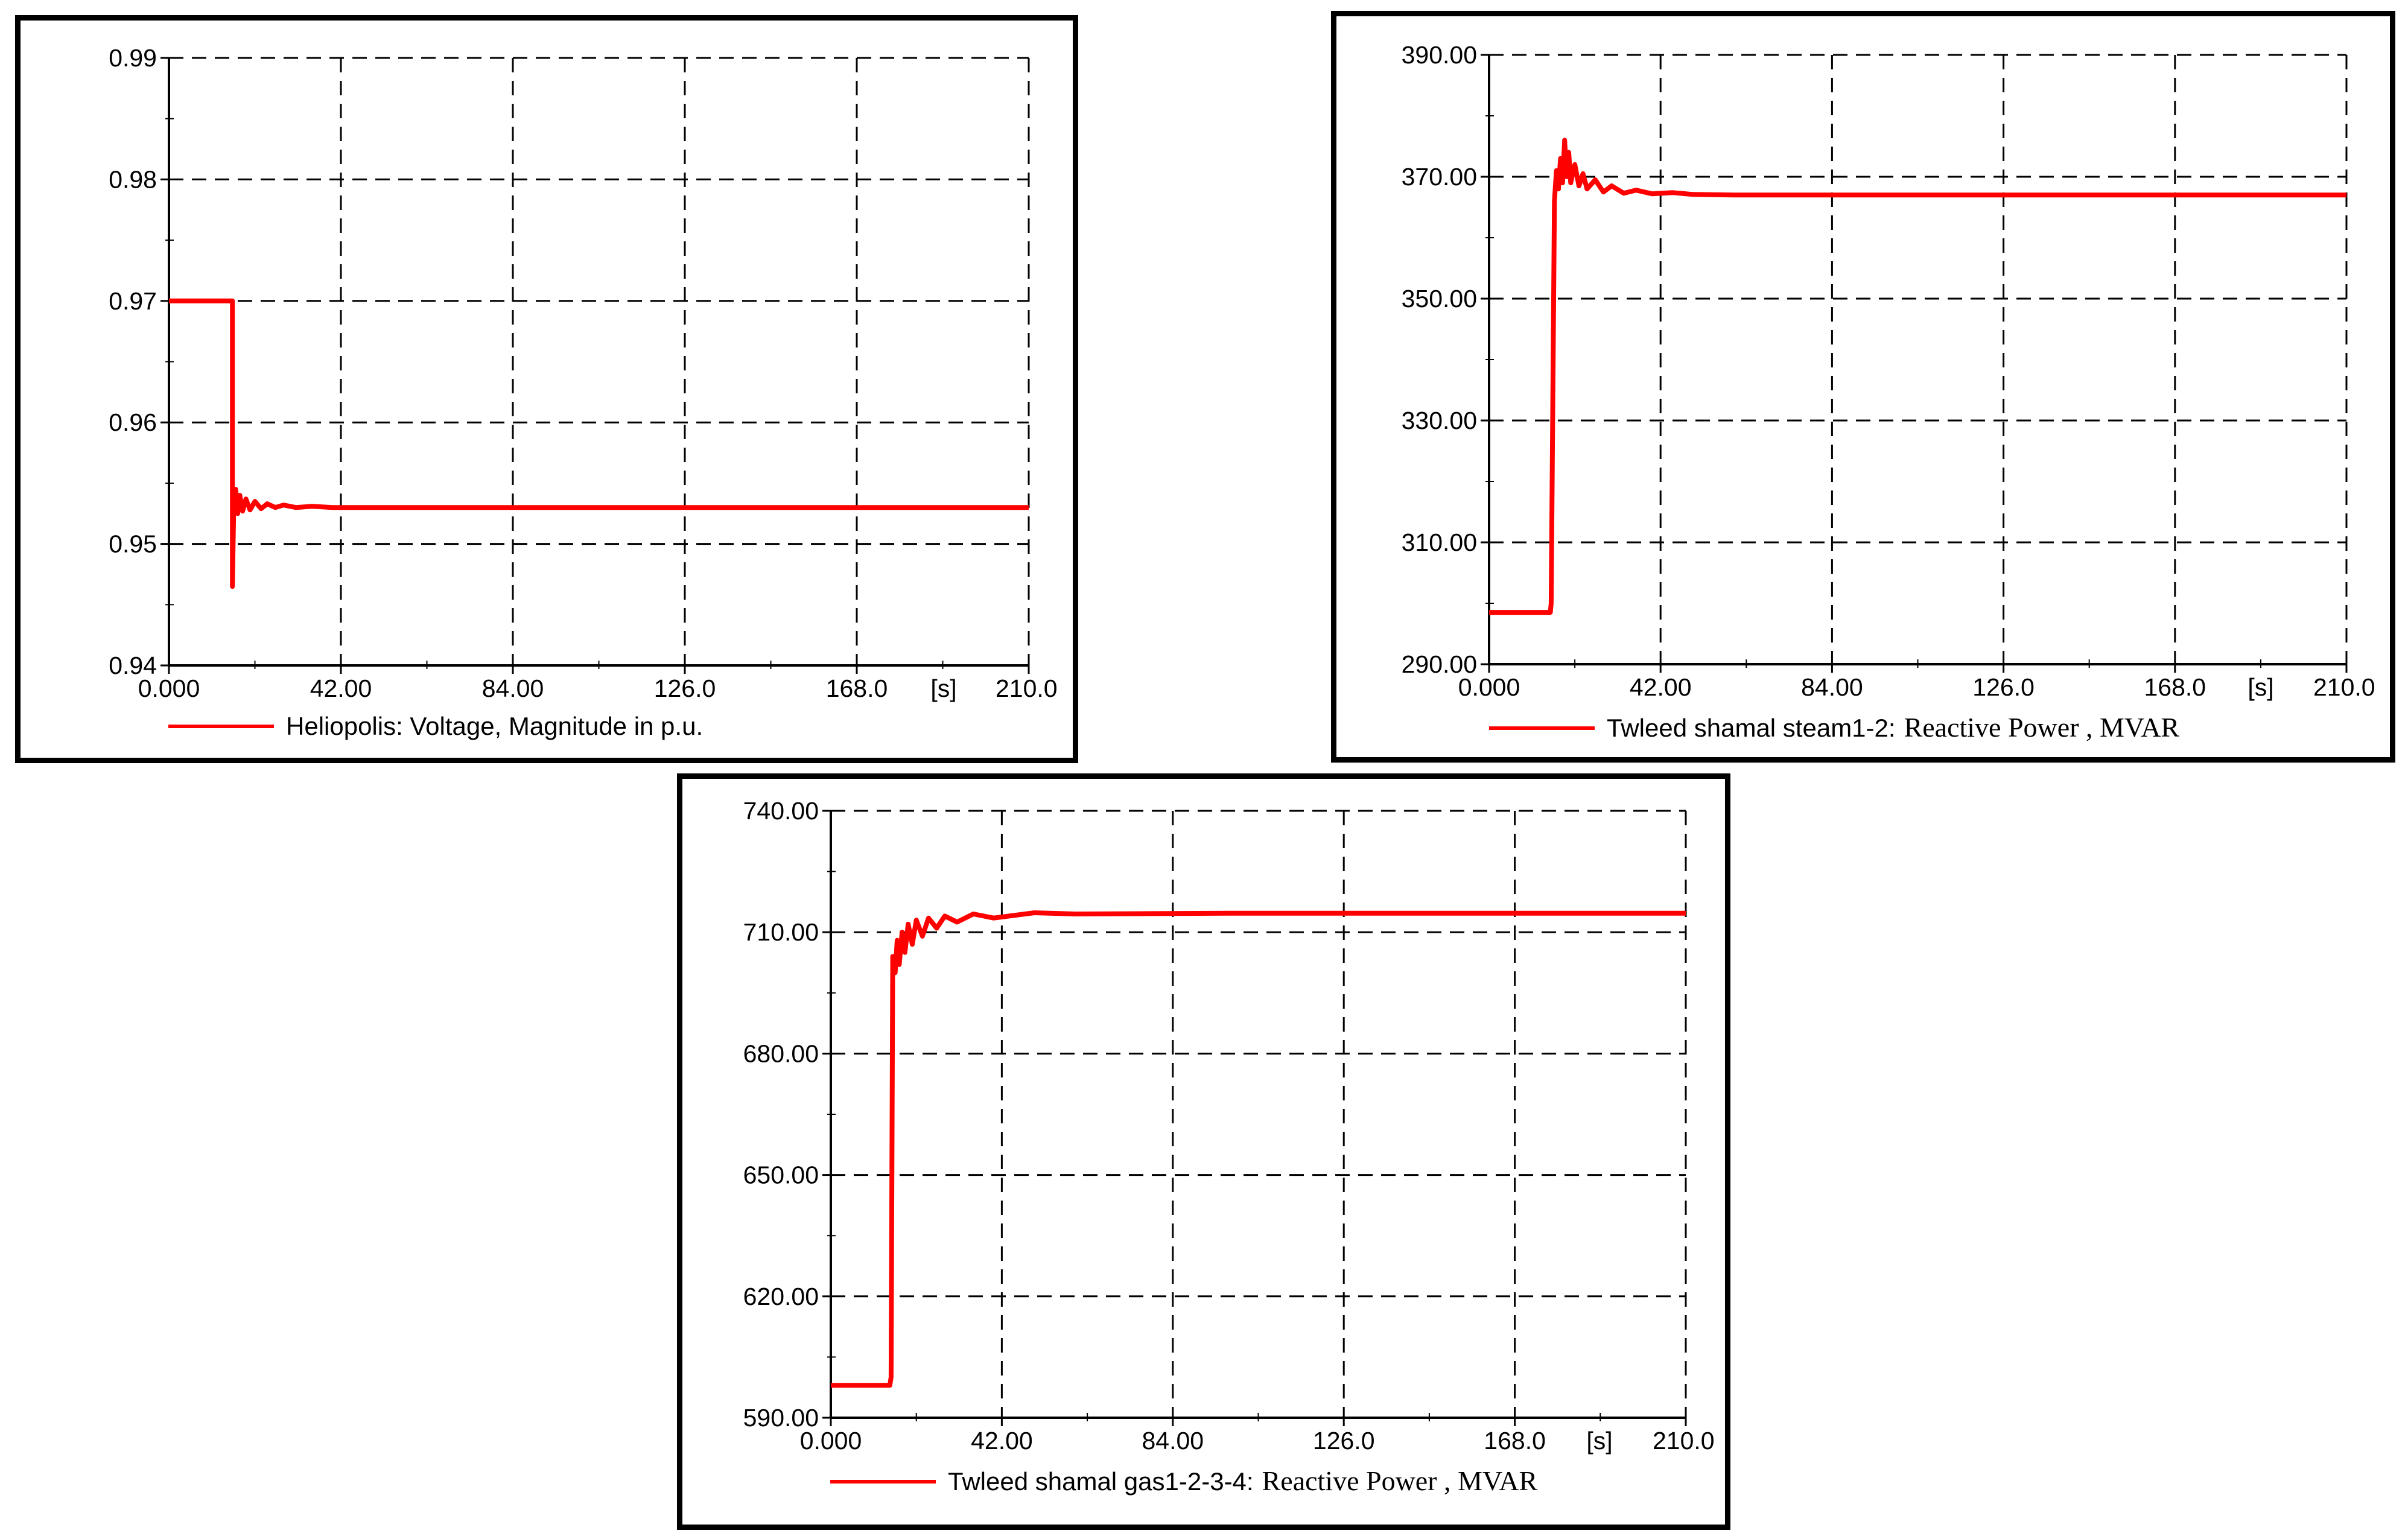 The width and height of the screenshot is (2408, 1539). I want to click on y-tick-label: 710.00, so click(781, 932).